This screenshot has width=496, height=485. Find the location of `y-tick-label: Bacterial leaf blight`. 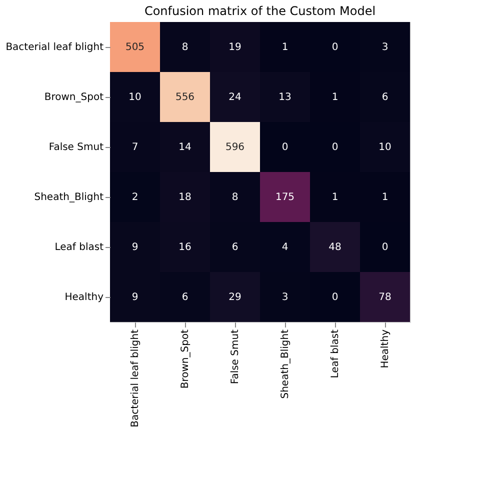

y-tick-label: Bacterial leaf blight is located at coordinates (55, 47).